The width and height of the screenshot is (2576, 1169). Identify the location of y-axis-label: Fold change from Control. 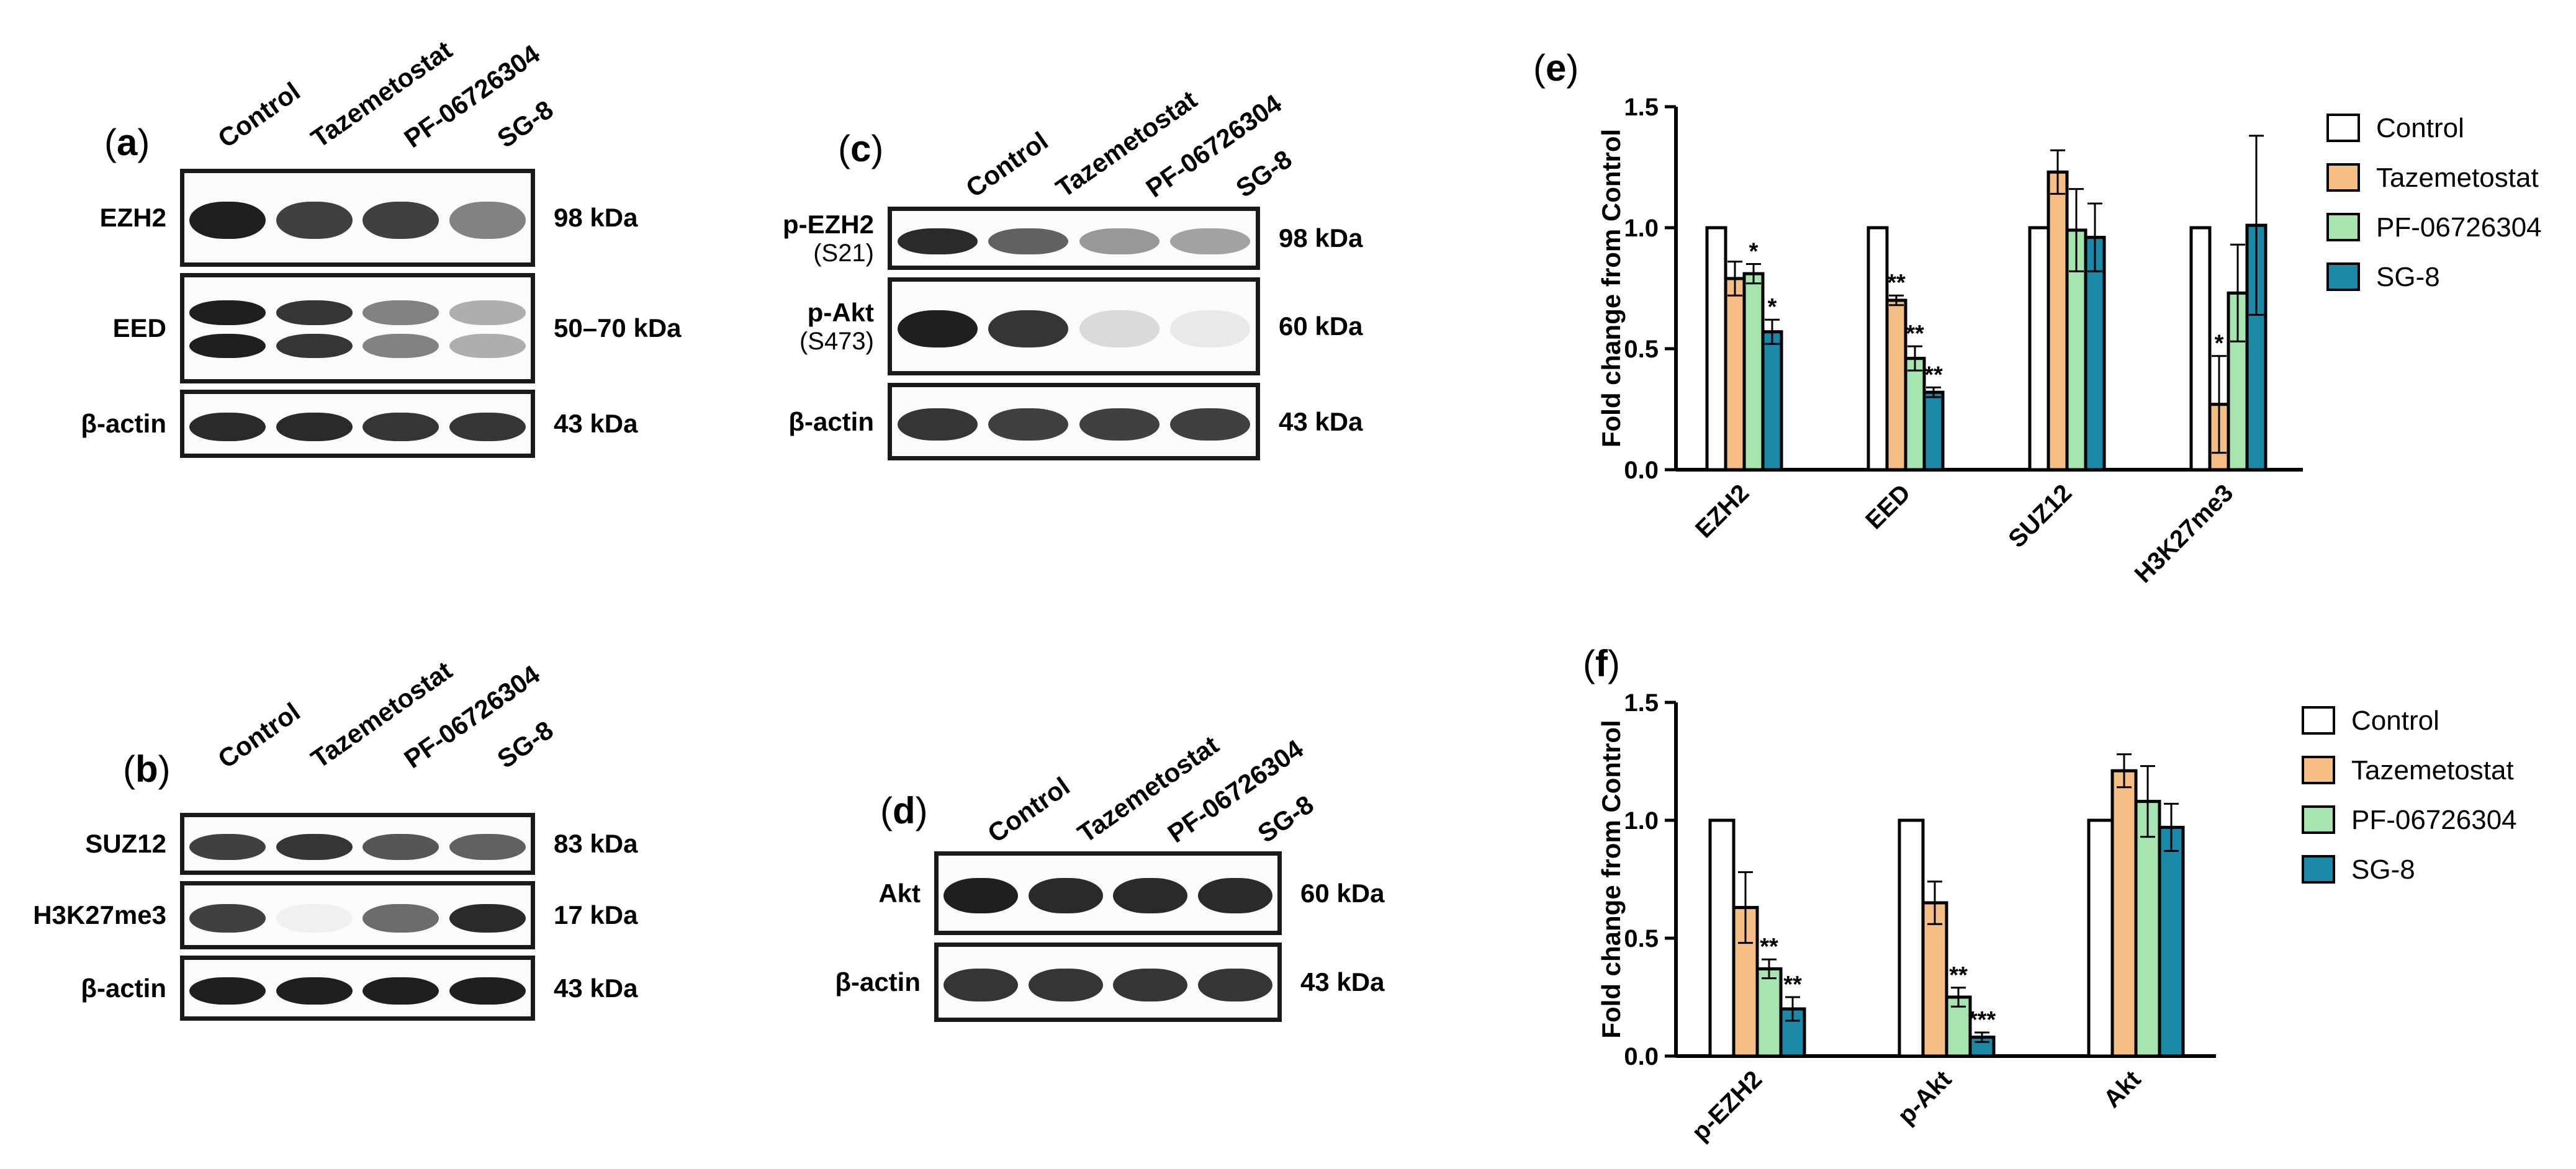
(1611, 879).